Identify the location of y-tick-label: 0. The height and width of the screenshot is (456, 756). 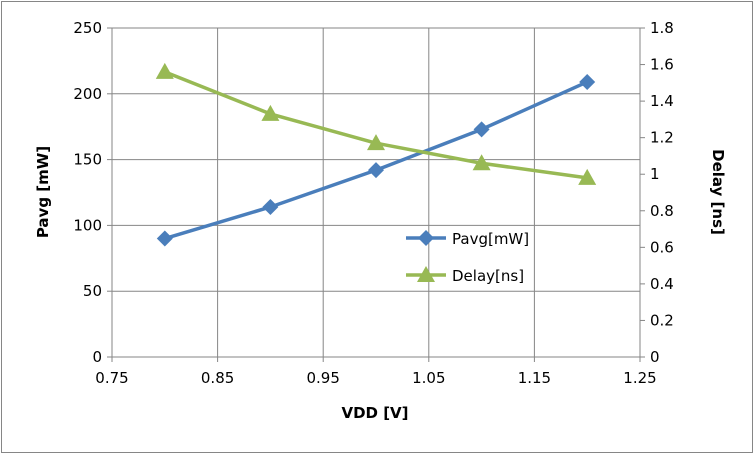
(97, 357).